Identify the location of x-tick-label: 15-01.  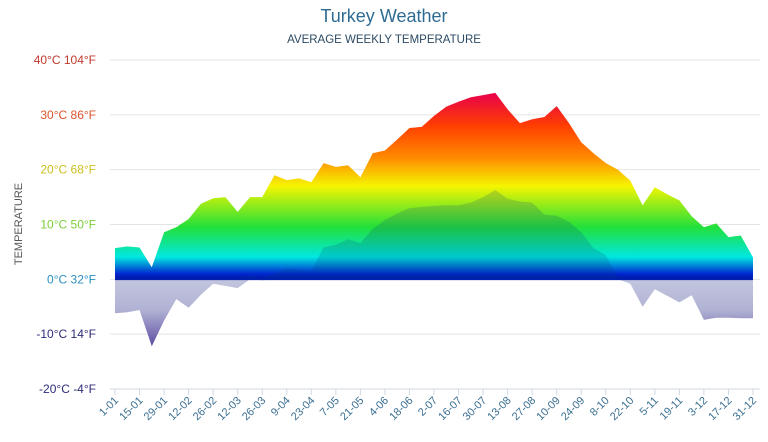
(131, 409).